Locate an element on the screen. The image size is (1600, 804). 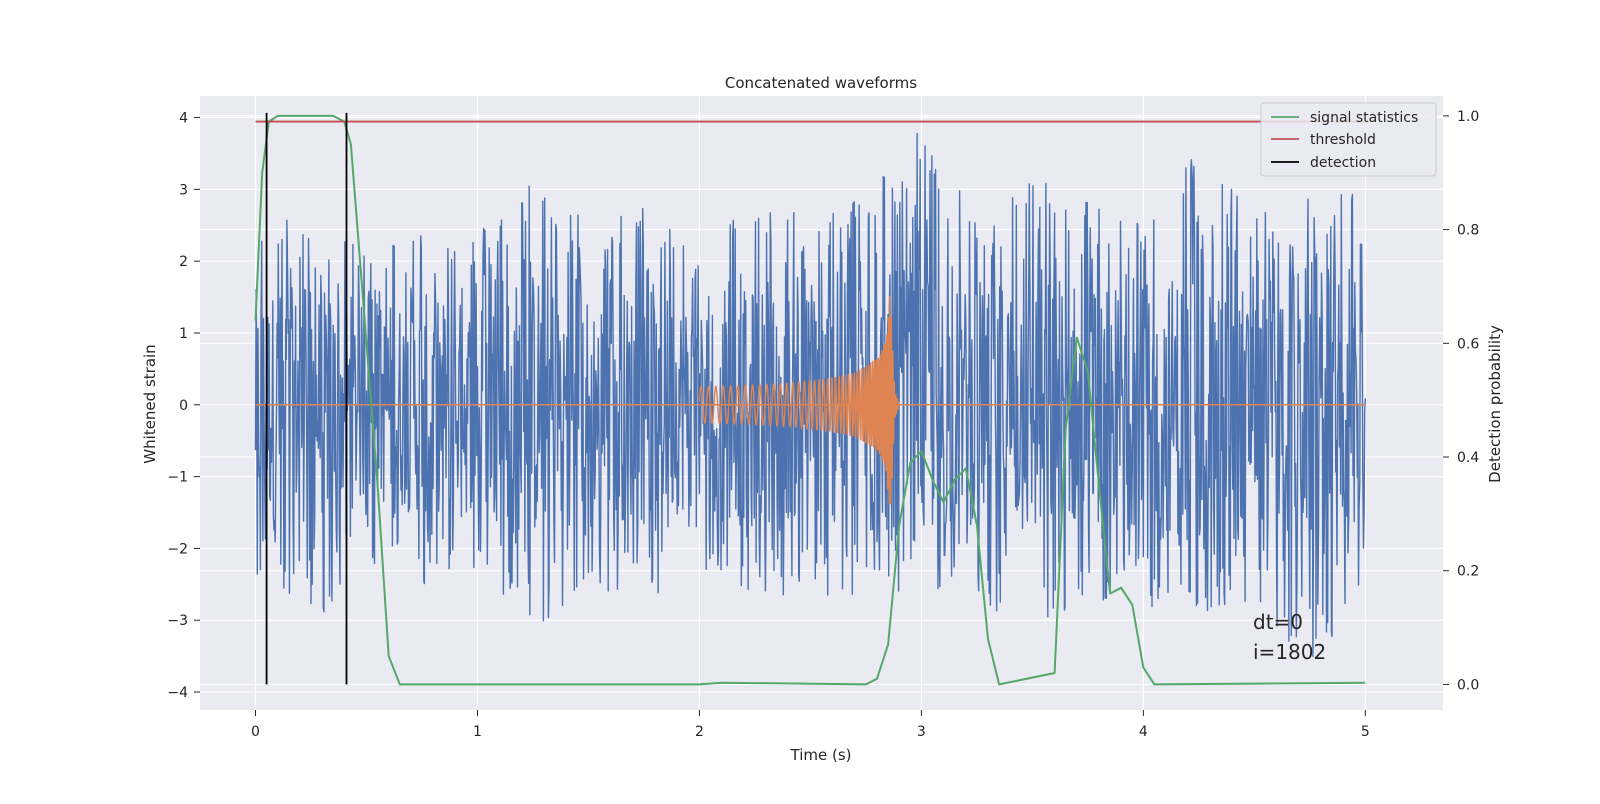
legend-box is located at coordinates (1348, 139).